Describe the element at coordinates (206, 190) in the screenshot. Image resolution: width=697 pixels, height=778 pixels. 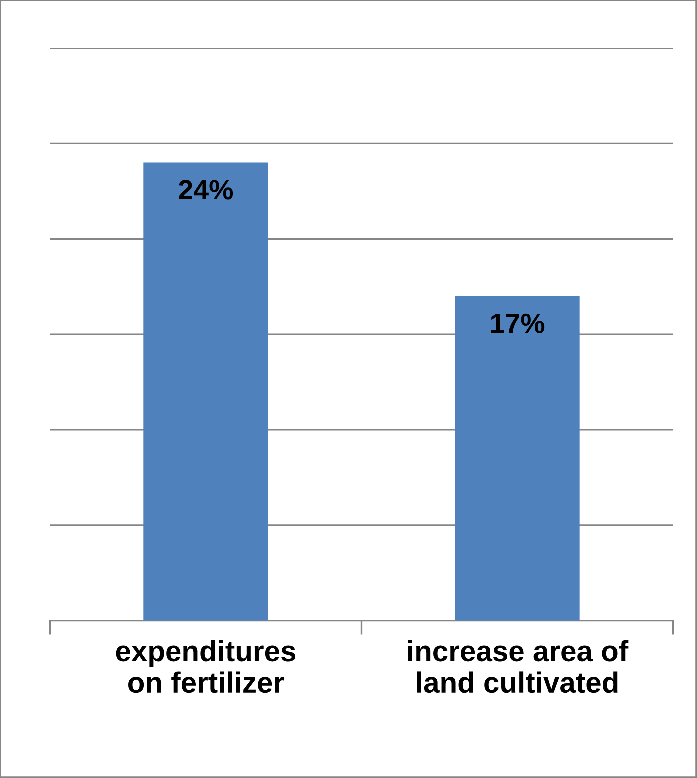
I see `data-label: 24%` at that location.